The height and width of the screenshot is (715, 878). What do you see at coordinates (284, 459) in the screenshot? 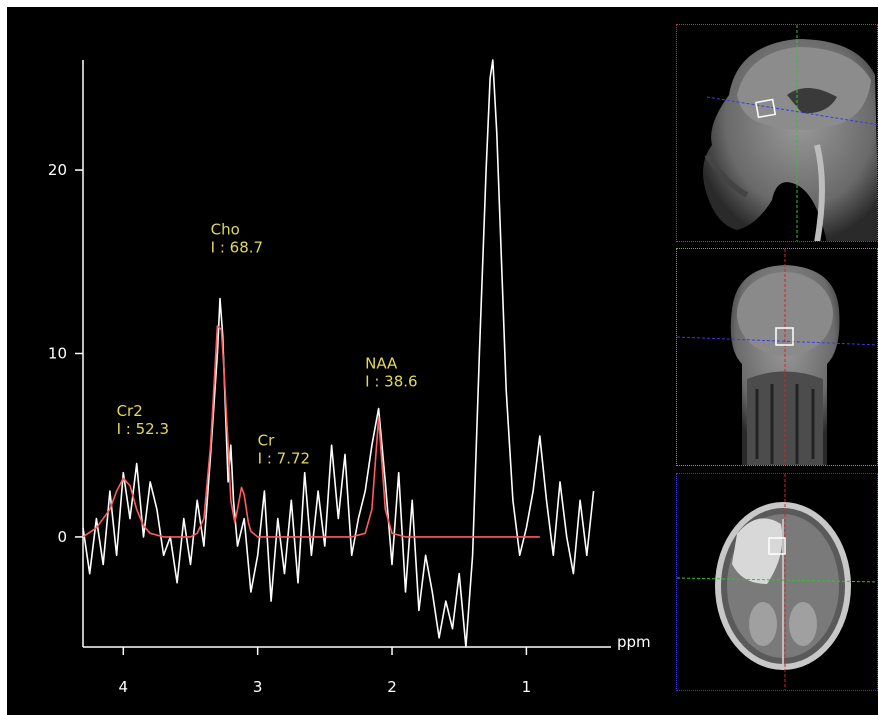
I see `peak-integral-label: I : 7.72` at bounding box center [284, 459].